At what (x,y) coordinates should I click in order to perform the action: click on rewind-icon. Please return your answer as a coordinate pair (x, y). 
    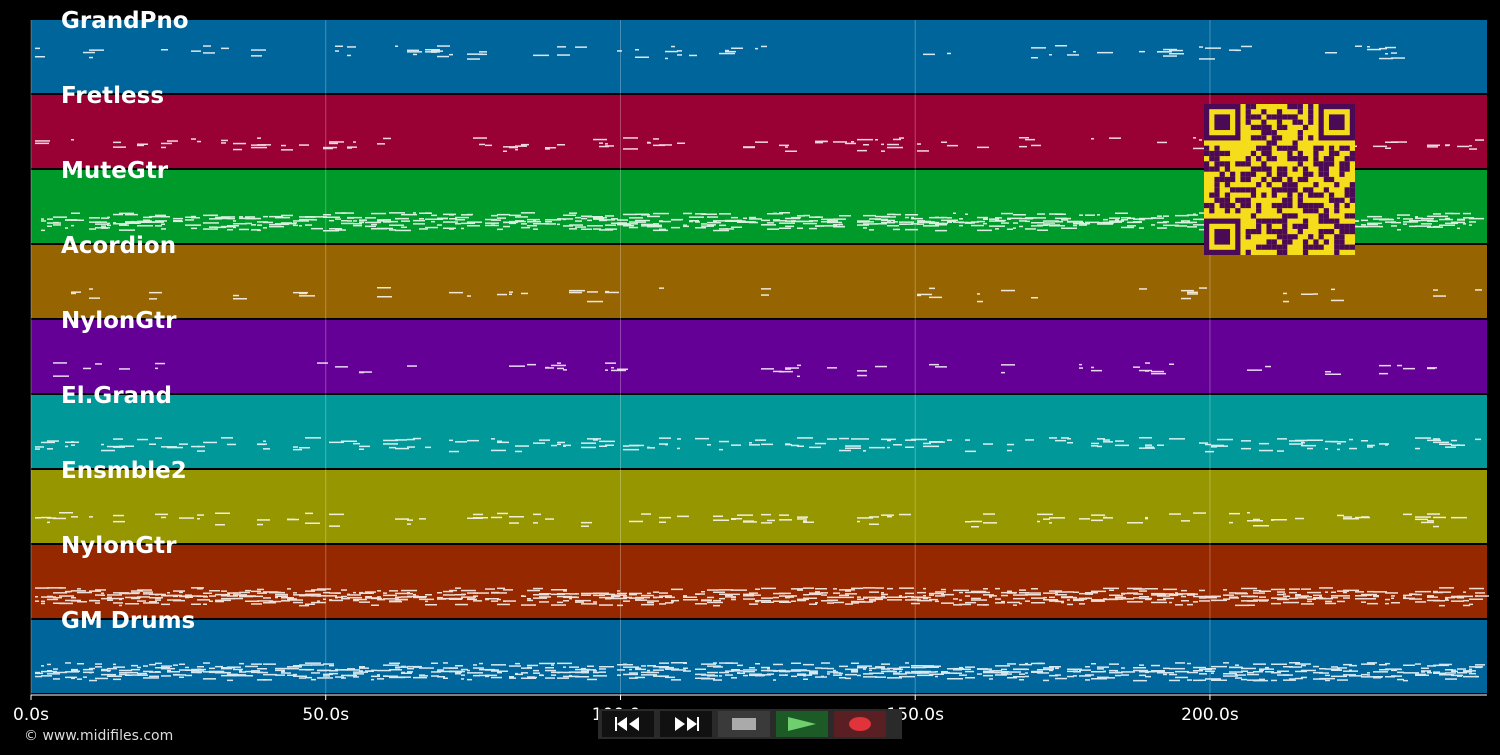
    Looking at the image, I should click on (627, 724).